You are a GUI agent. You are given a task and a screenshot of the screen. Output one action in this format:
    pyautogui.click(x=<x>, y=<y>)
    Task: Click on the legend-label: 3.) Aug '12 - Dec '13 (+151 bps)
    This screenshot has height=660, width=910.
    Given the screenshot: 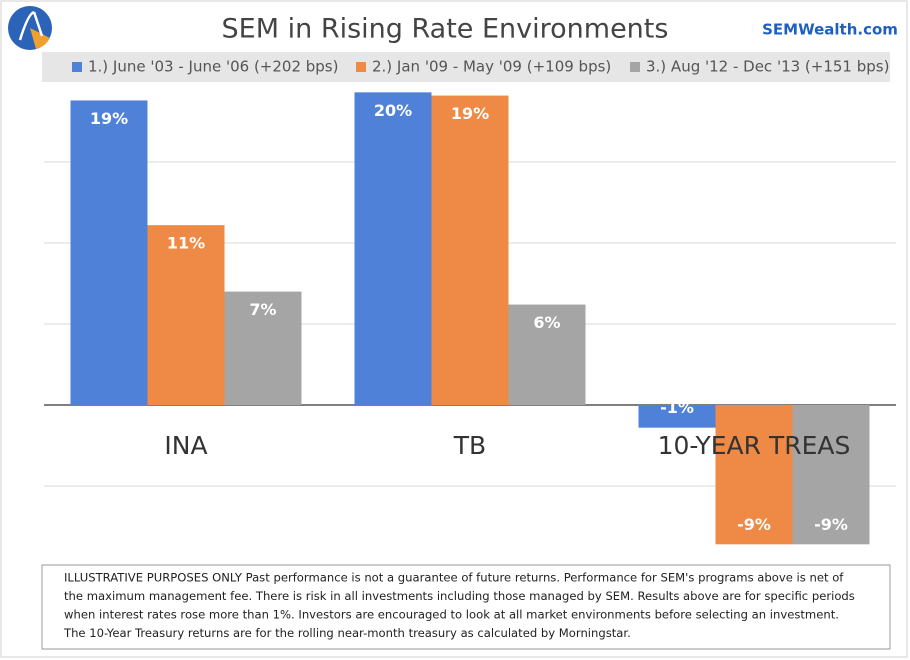 What is the action you would take?
    pyautogui.click(x=767, y=67)
    